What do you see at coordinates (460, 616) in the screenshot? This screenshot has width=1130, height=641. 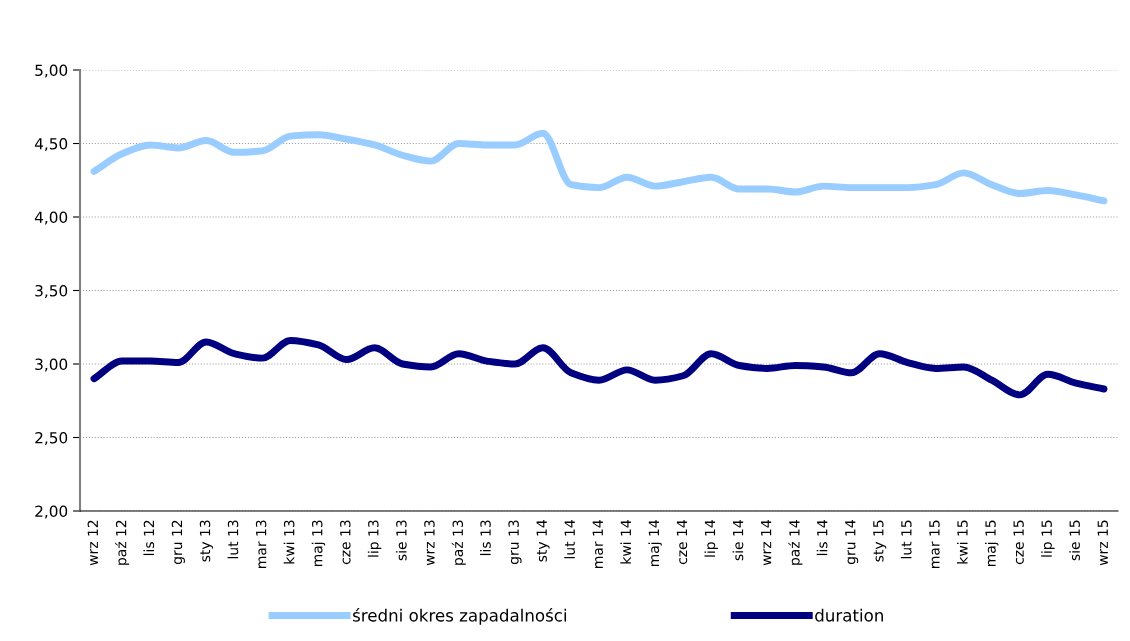 I see `legend-label: średni okres zapadalności` at bounding box center [460, 616].